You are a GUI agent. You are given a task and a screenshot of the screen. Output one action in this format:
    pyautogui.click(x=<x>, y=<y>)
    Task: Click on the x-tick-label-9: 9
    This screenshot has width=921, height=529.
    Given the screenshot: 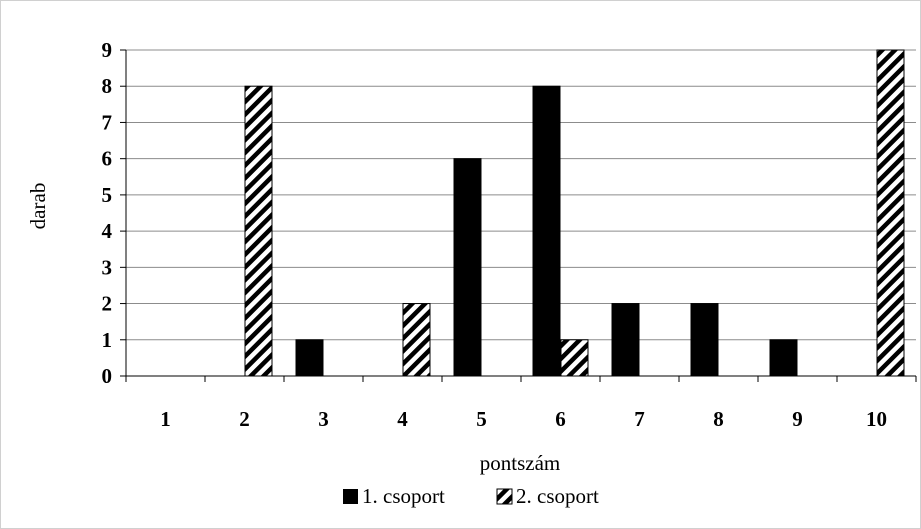 What is the action you would take?
    pyautogui.click(x=797, y=419)
    